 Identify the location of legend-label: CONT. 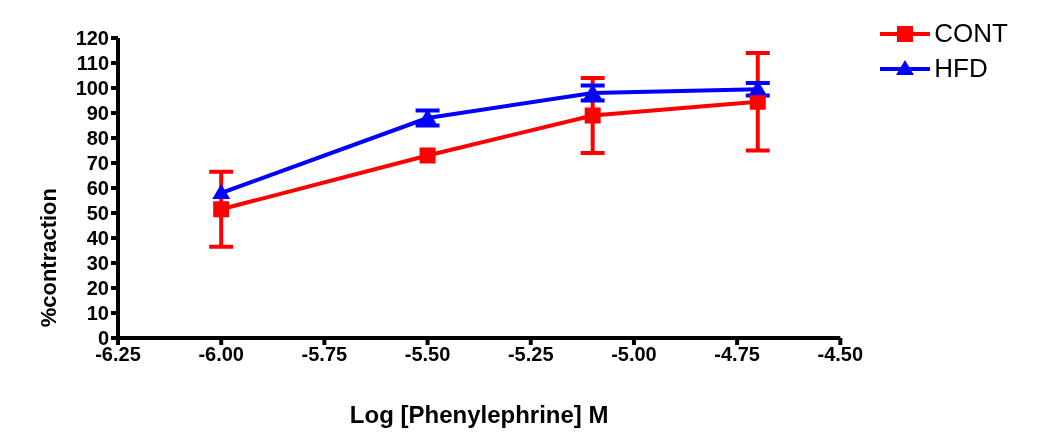
(971, 33).